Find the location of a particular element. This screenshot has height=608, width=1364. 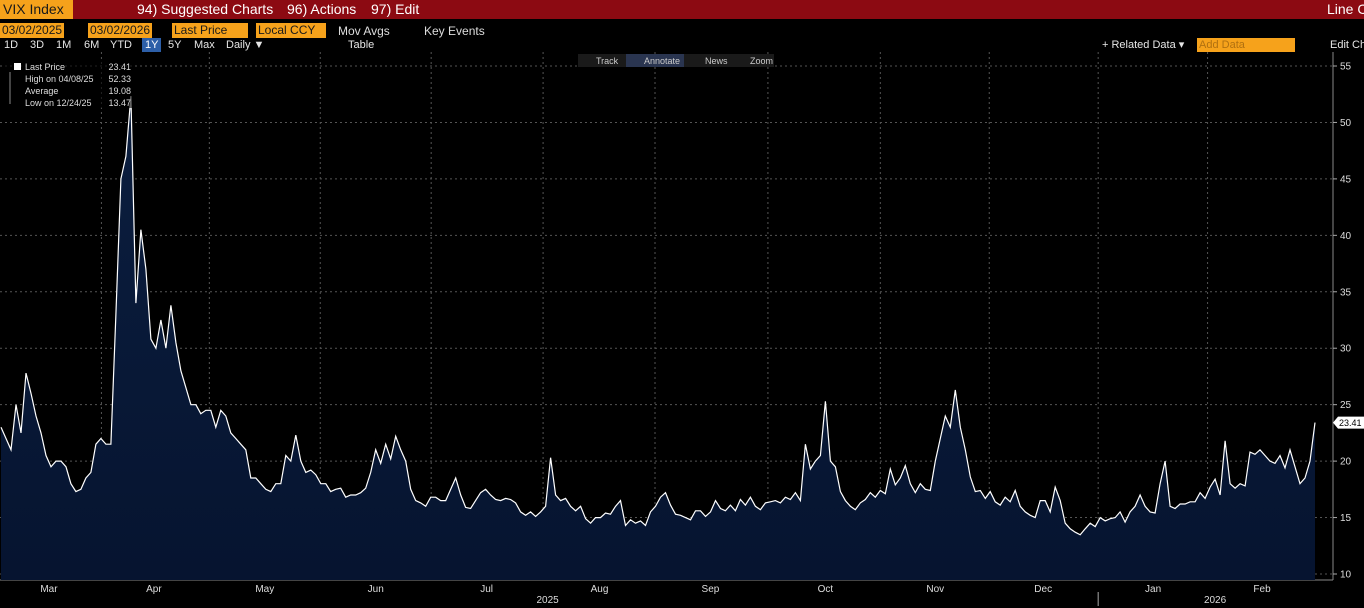

mov-avgs-toggle: Mov Avgs is located at coordinates (364, 31).